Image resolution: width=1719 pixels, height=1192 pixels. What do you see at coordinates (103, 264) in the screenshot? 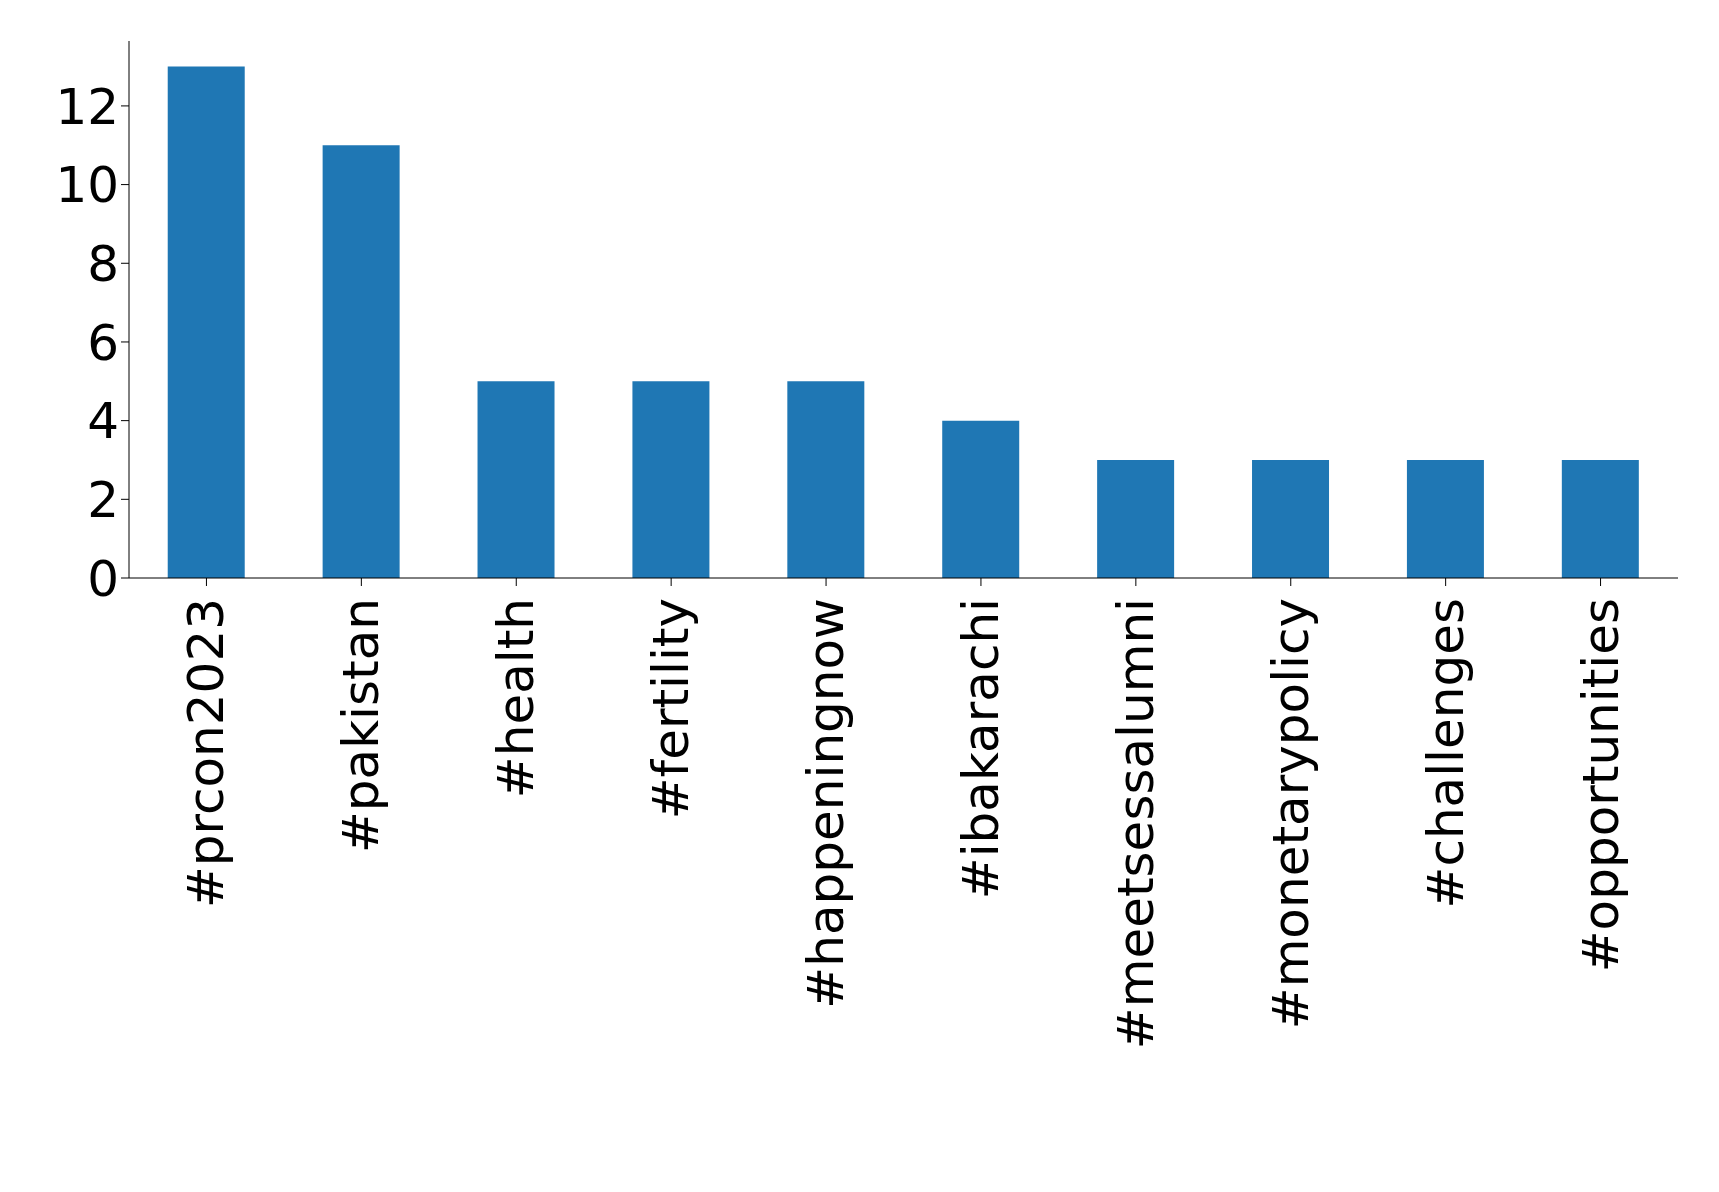
I see `y-tick-label: 8` at bounding box center [103, 264].